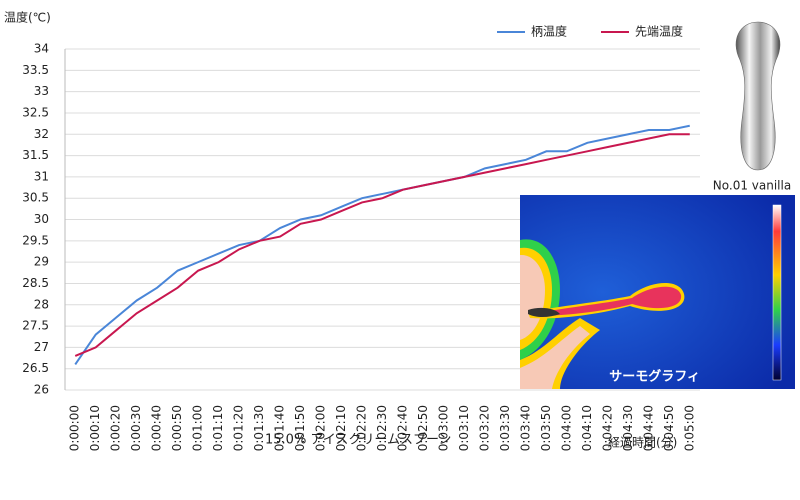 This screenshot has height=500, width=800. What do you see at coordinates (525, 428) in the screenshot?
I see `x-tick-label: 0:03:40` at bounding box center [525, 428].